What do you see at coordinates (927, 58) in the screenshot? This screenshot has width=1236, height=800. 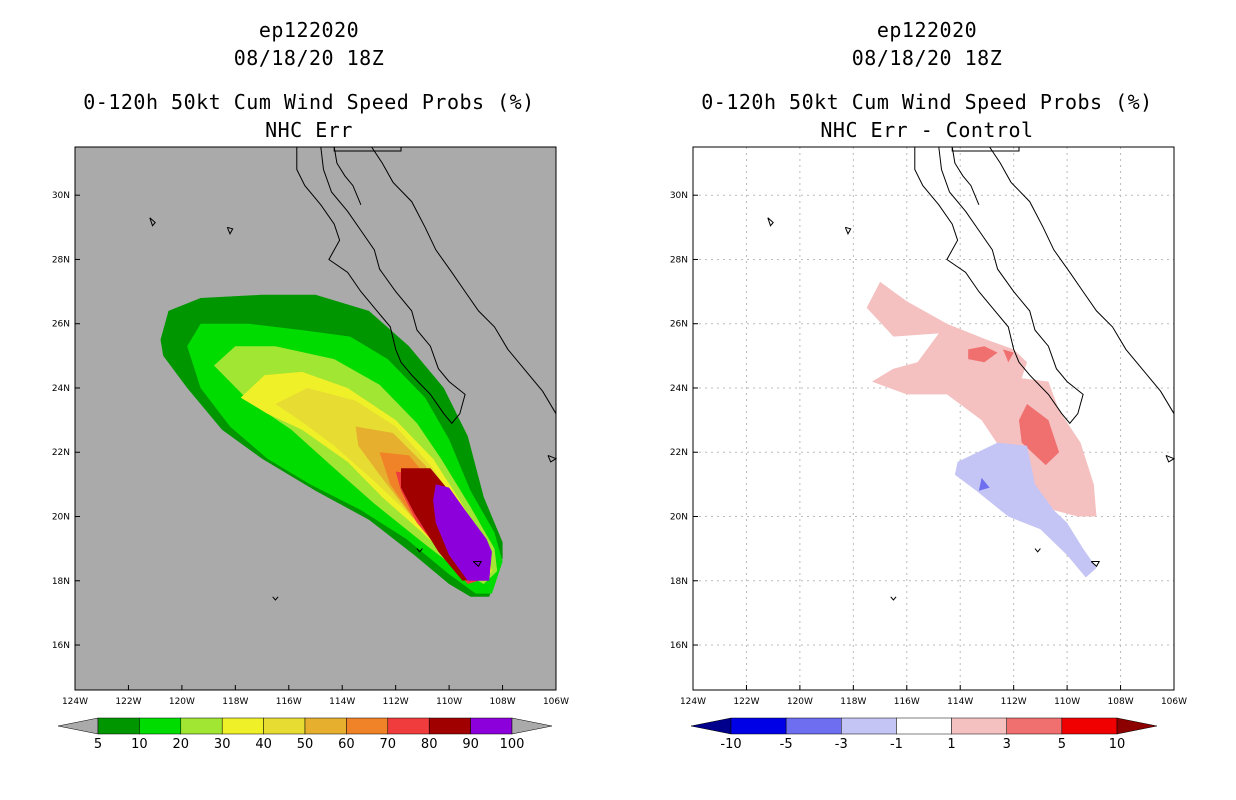 I see `right-title-datetime: 08/18/20 18Z` at bounding box center [927, 58].